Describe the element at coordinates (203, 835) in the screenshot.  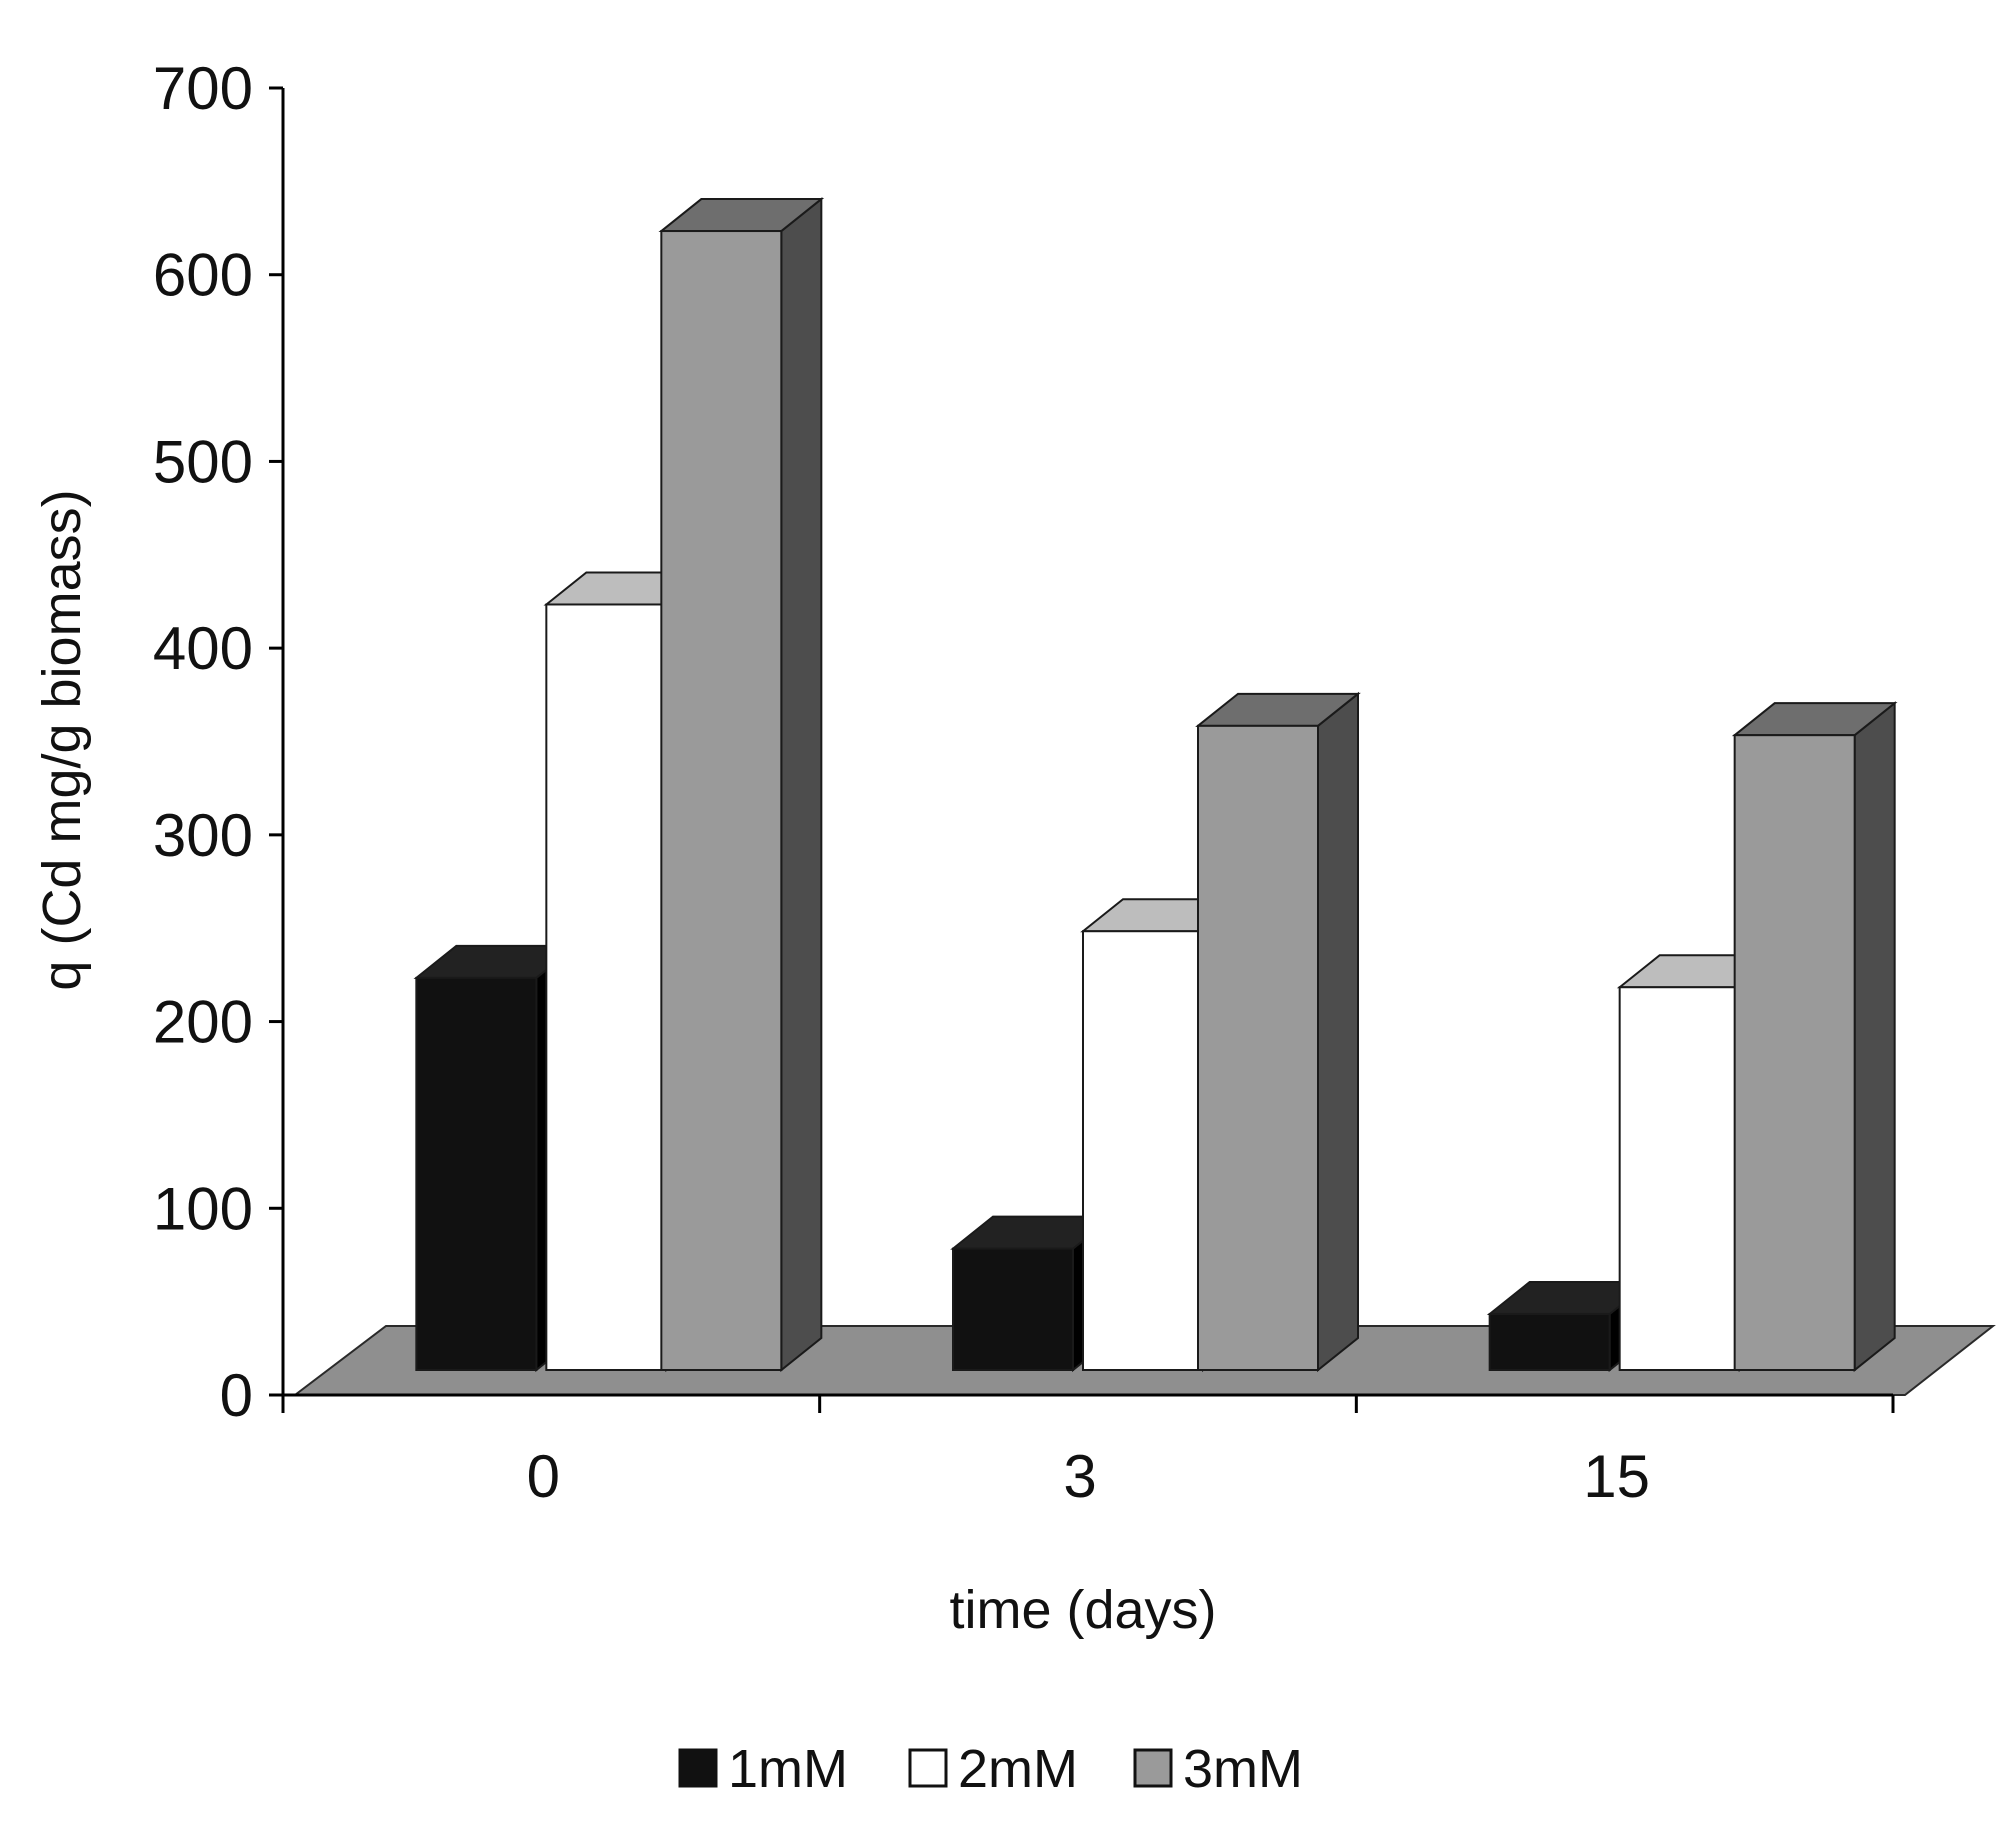
I see `y-tick-label: 300` at that location.